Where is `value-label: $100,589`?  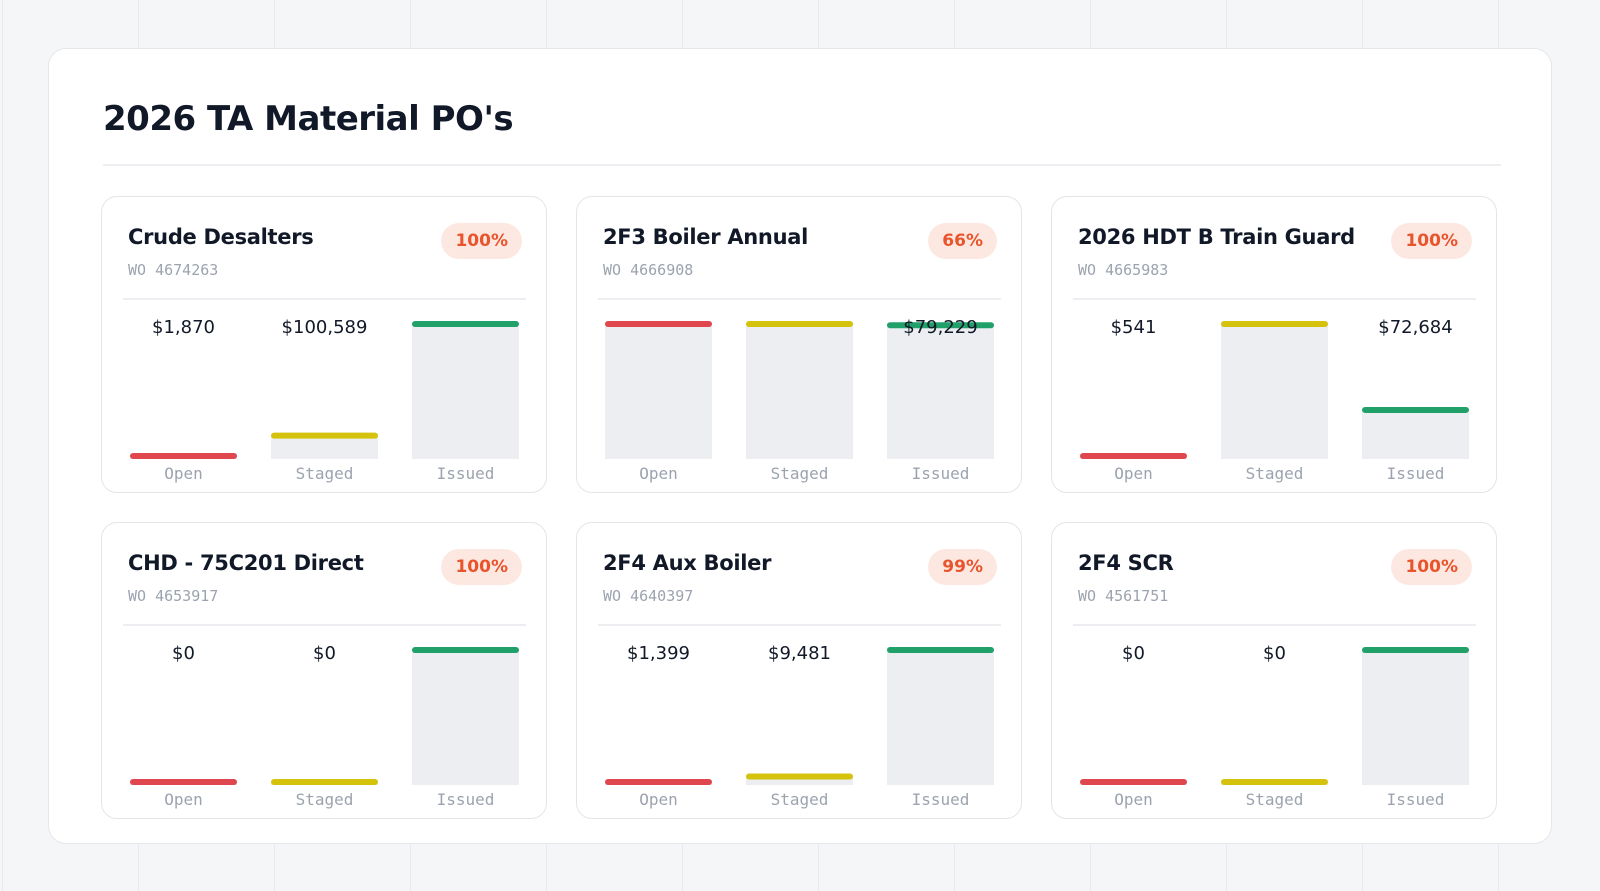
value-label: $100,589 is located at coordinates (325, 327).